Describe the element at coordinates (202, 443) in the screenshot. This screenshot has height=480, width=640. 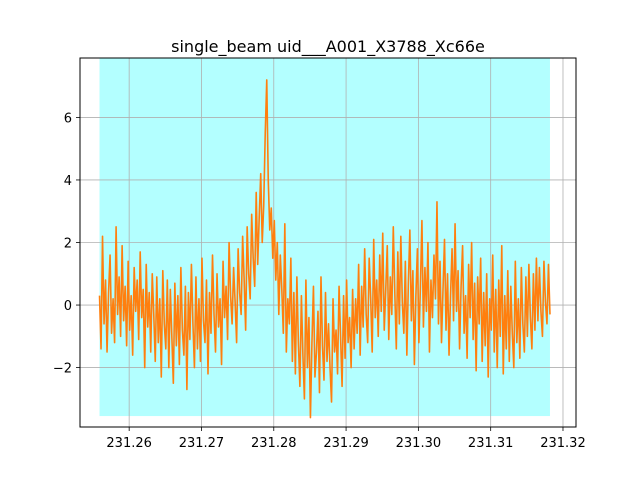
I see `x-tick-label: 231.27` at that location.